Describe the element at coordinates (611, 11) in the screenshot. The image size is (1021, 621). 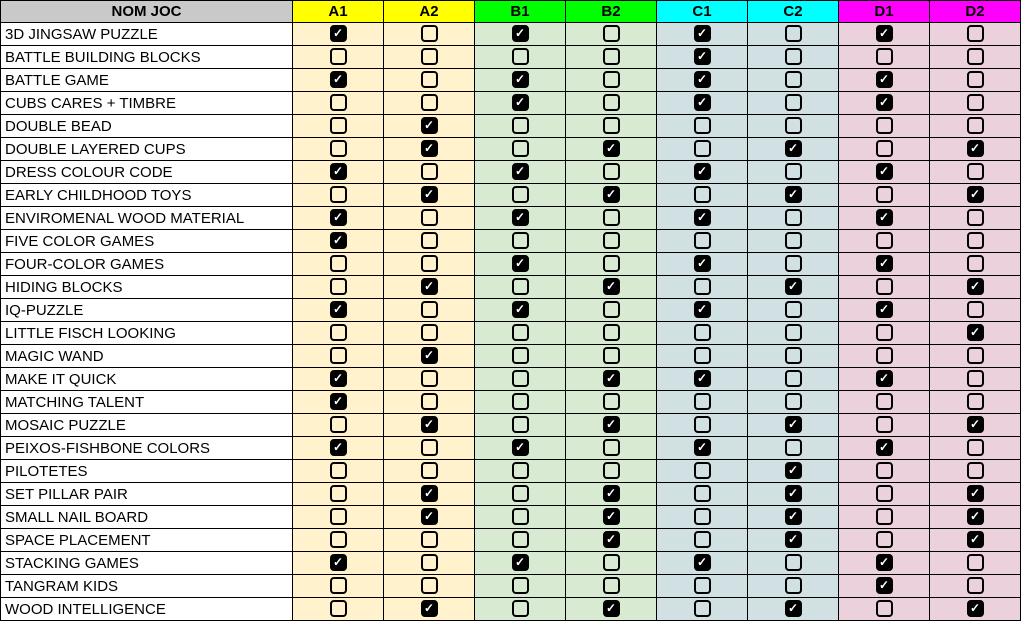
I see `header-cell-b2: B2` at that location.